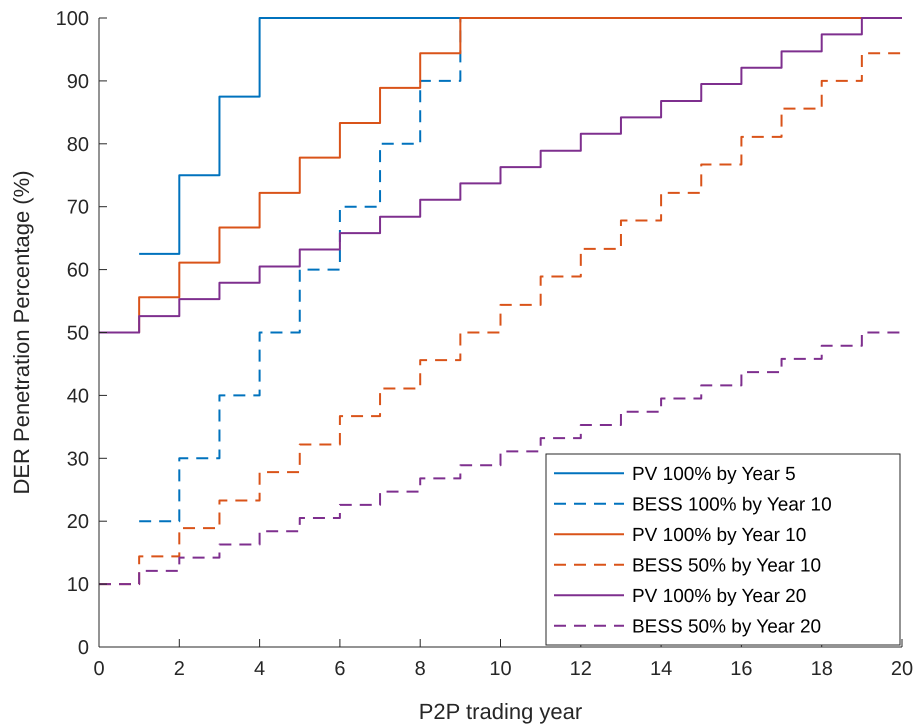 The width and height of the screenshot is (918, 724). Describe the element at coordinates (83, 648) in the screenshot. I see `y-tick-label: 0` at that location.